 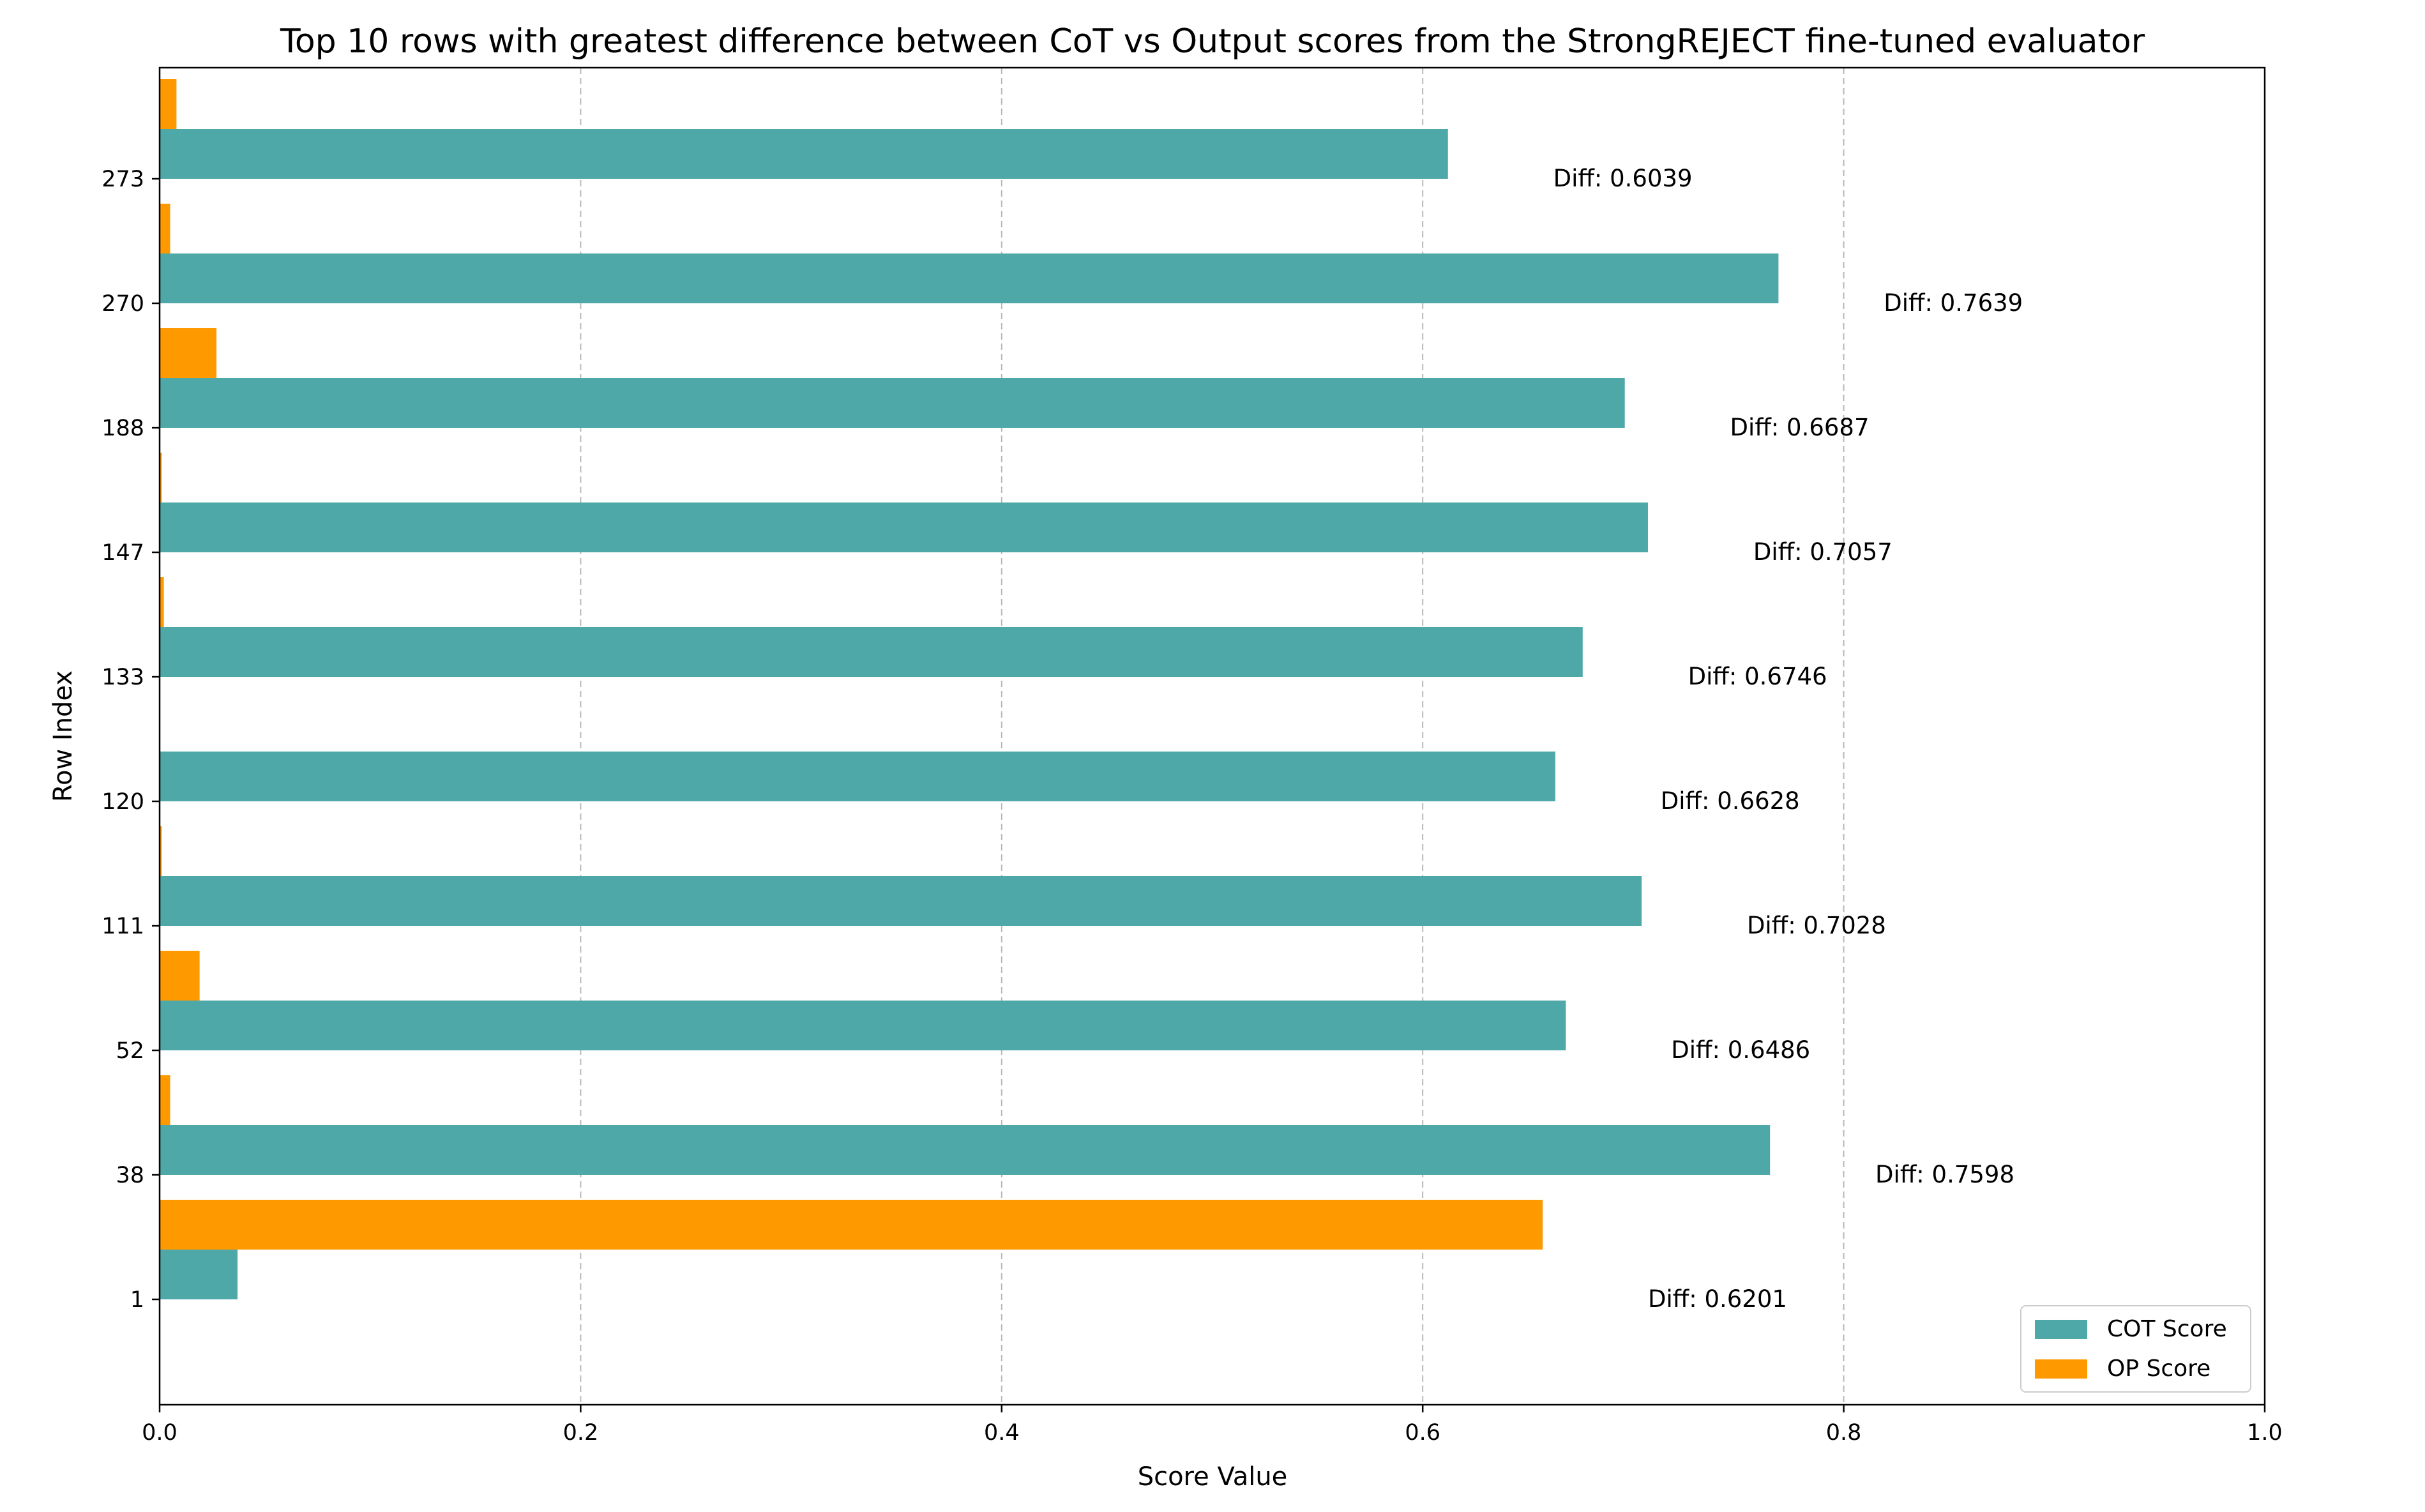 I want to click on y-tick-label: 38, so click(x=130, y=1175).